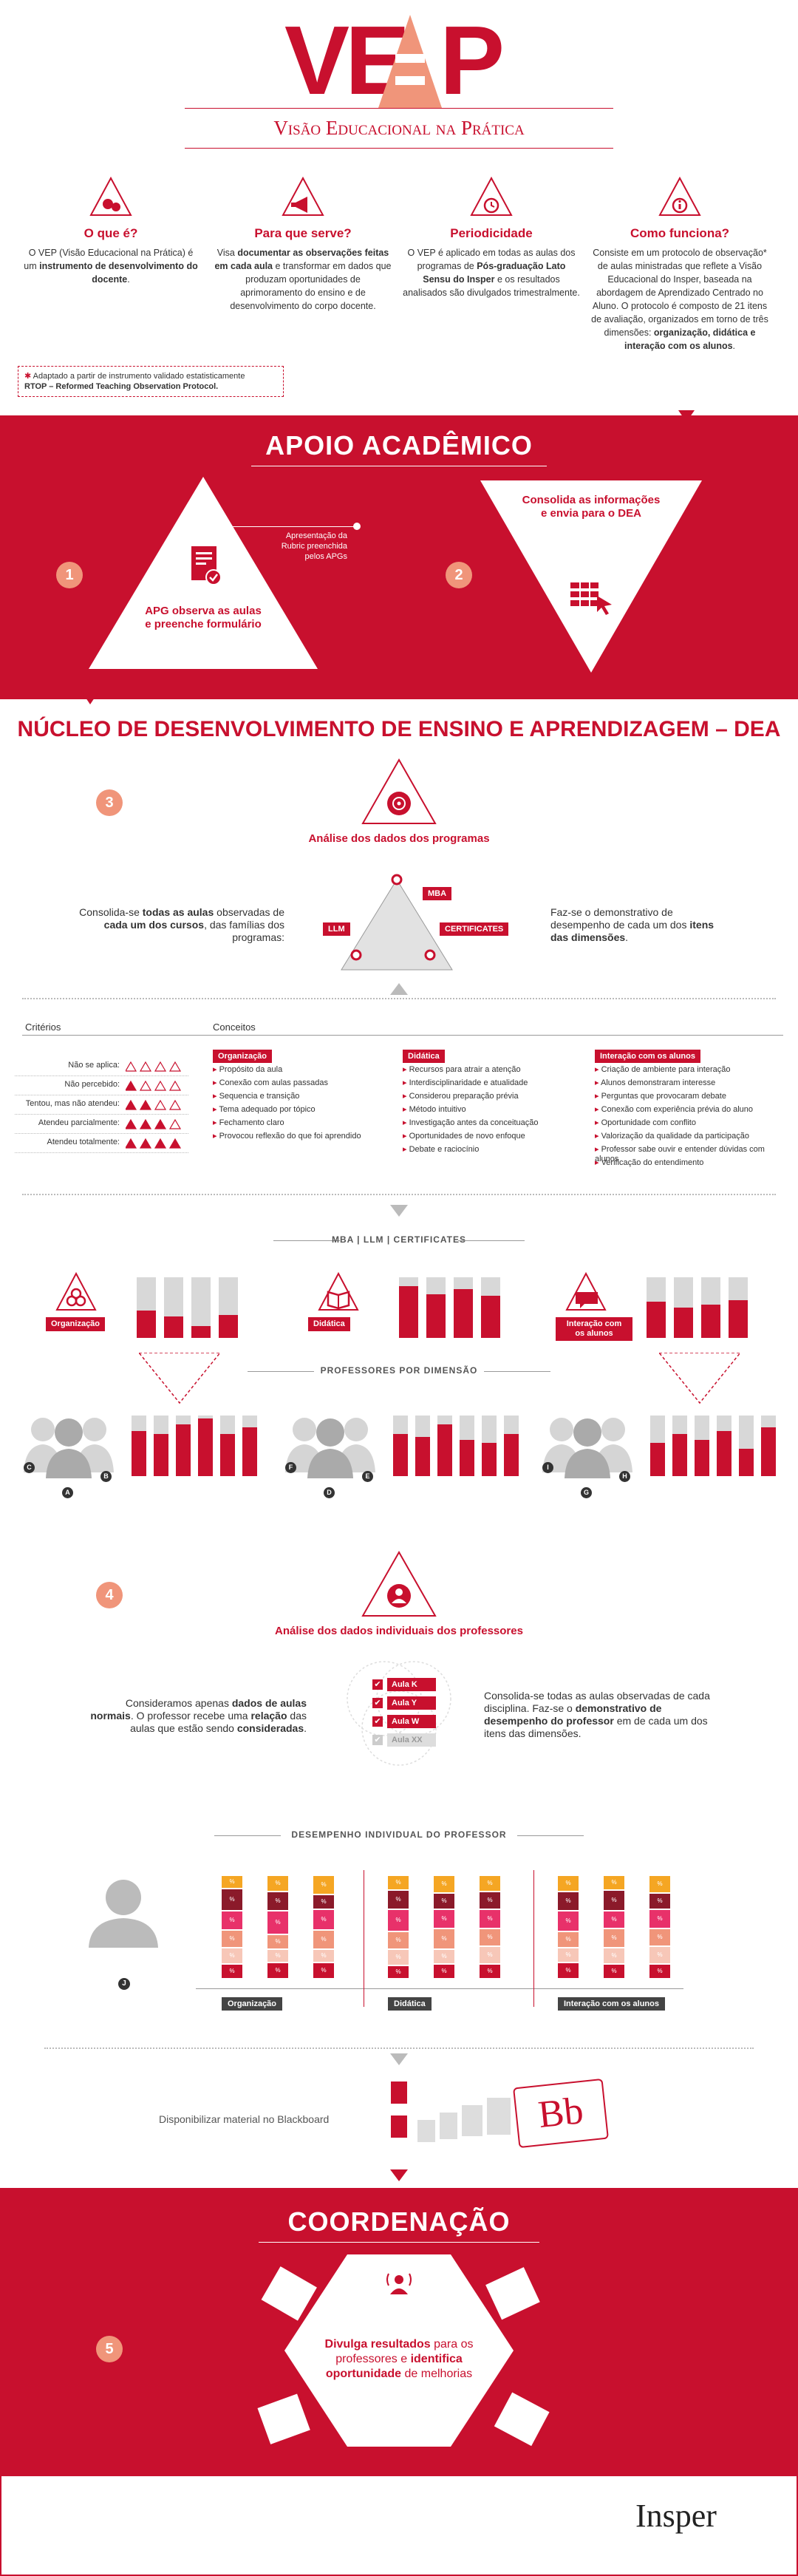  I want to click on concept-item: ▸ Verificação do entendimento, so click(649, 1162).